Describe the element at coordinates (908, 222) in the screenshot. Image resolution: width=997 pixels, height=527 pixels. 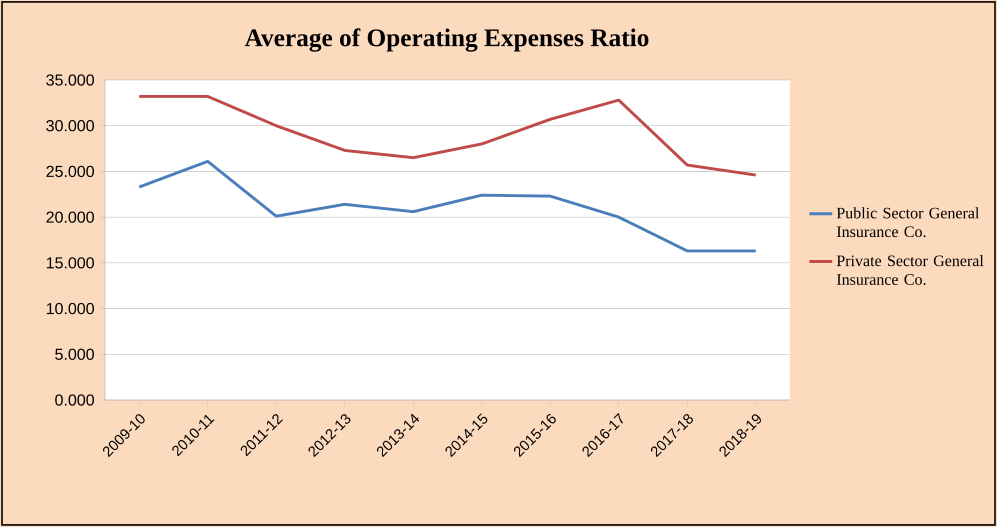
I see `legend-label: Public Sector General Insurance Co.` at that location.